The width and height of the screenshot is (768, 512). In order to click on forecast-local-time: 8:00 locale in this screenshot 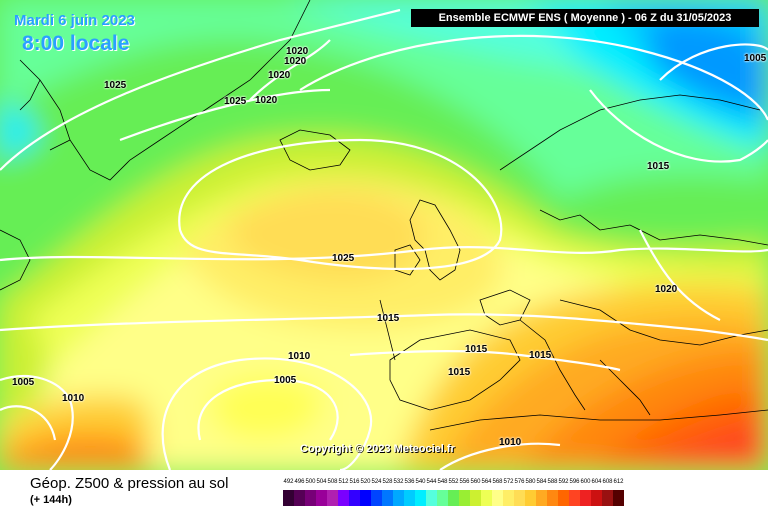, I will do `click(76, 43)`.